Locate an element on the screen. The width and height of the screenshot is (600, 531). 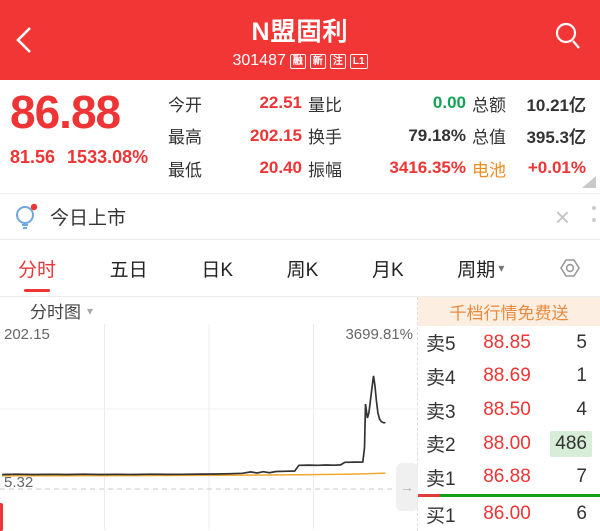
tab-daily-k: 日K is located at coordinates (217, 270).